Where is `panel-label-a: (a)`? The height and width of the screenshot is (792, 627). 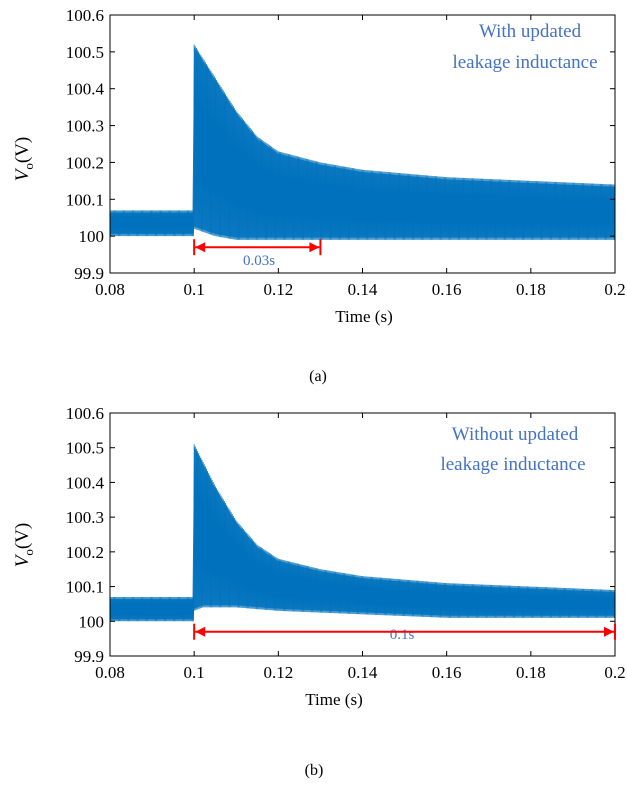 panel-label-a: (a) is located at coordinates (318, 376).